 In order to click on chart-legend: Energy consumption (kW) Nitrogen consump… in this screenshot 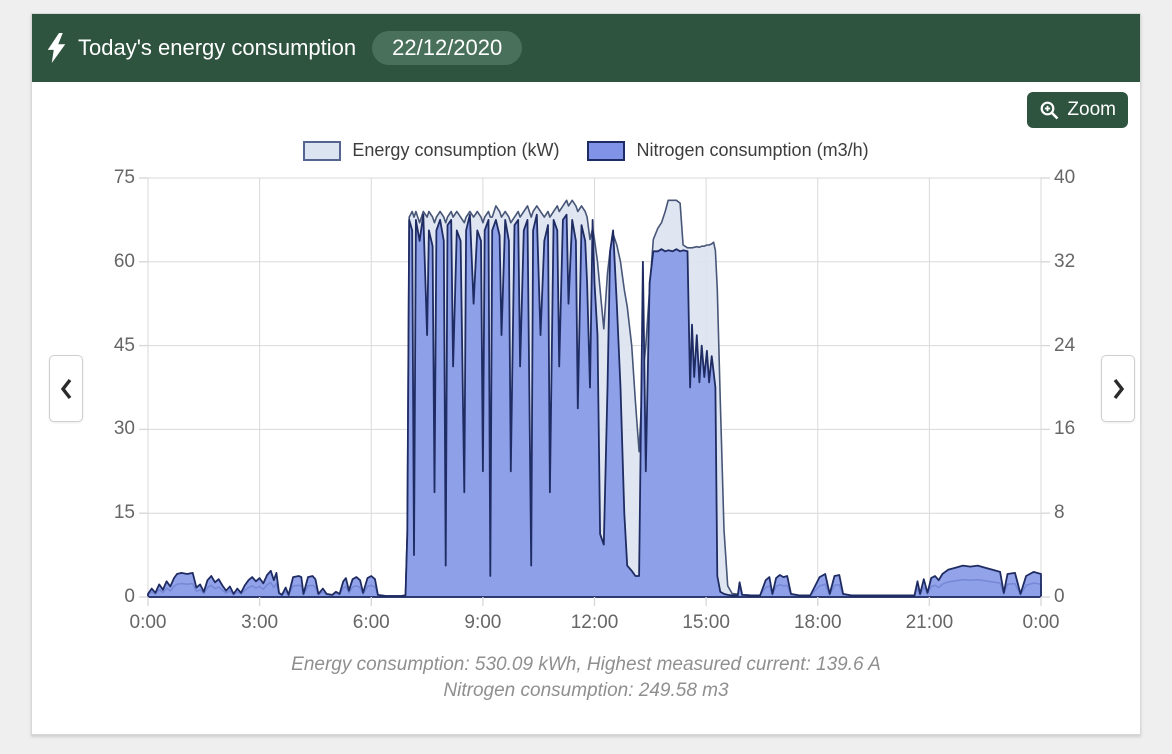, I will do `click(586, 150)`.